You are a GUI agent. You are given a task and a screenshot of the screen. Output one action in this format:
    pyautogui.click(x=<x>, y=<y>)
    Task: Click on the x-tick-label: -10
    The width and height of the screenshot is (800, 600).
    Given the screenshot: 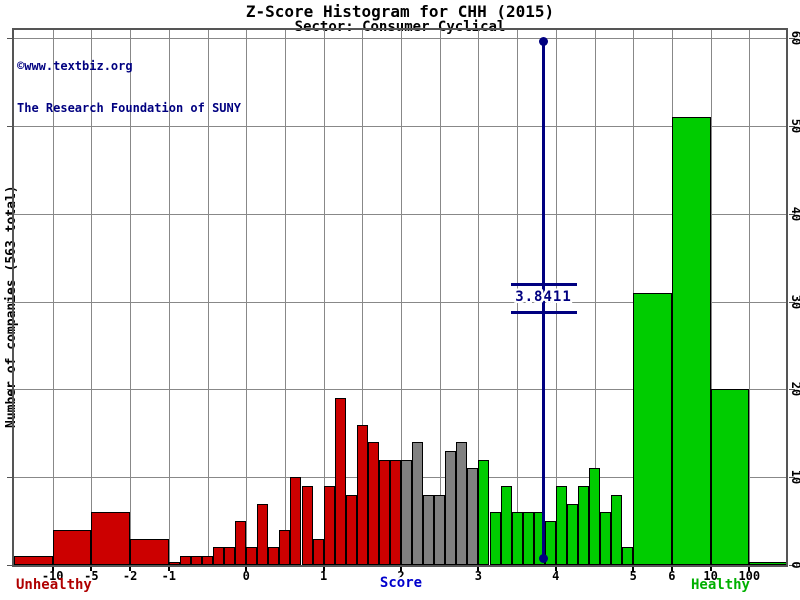 What is the action you would take?
    pyautogui.click(x=52, y=576)
    